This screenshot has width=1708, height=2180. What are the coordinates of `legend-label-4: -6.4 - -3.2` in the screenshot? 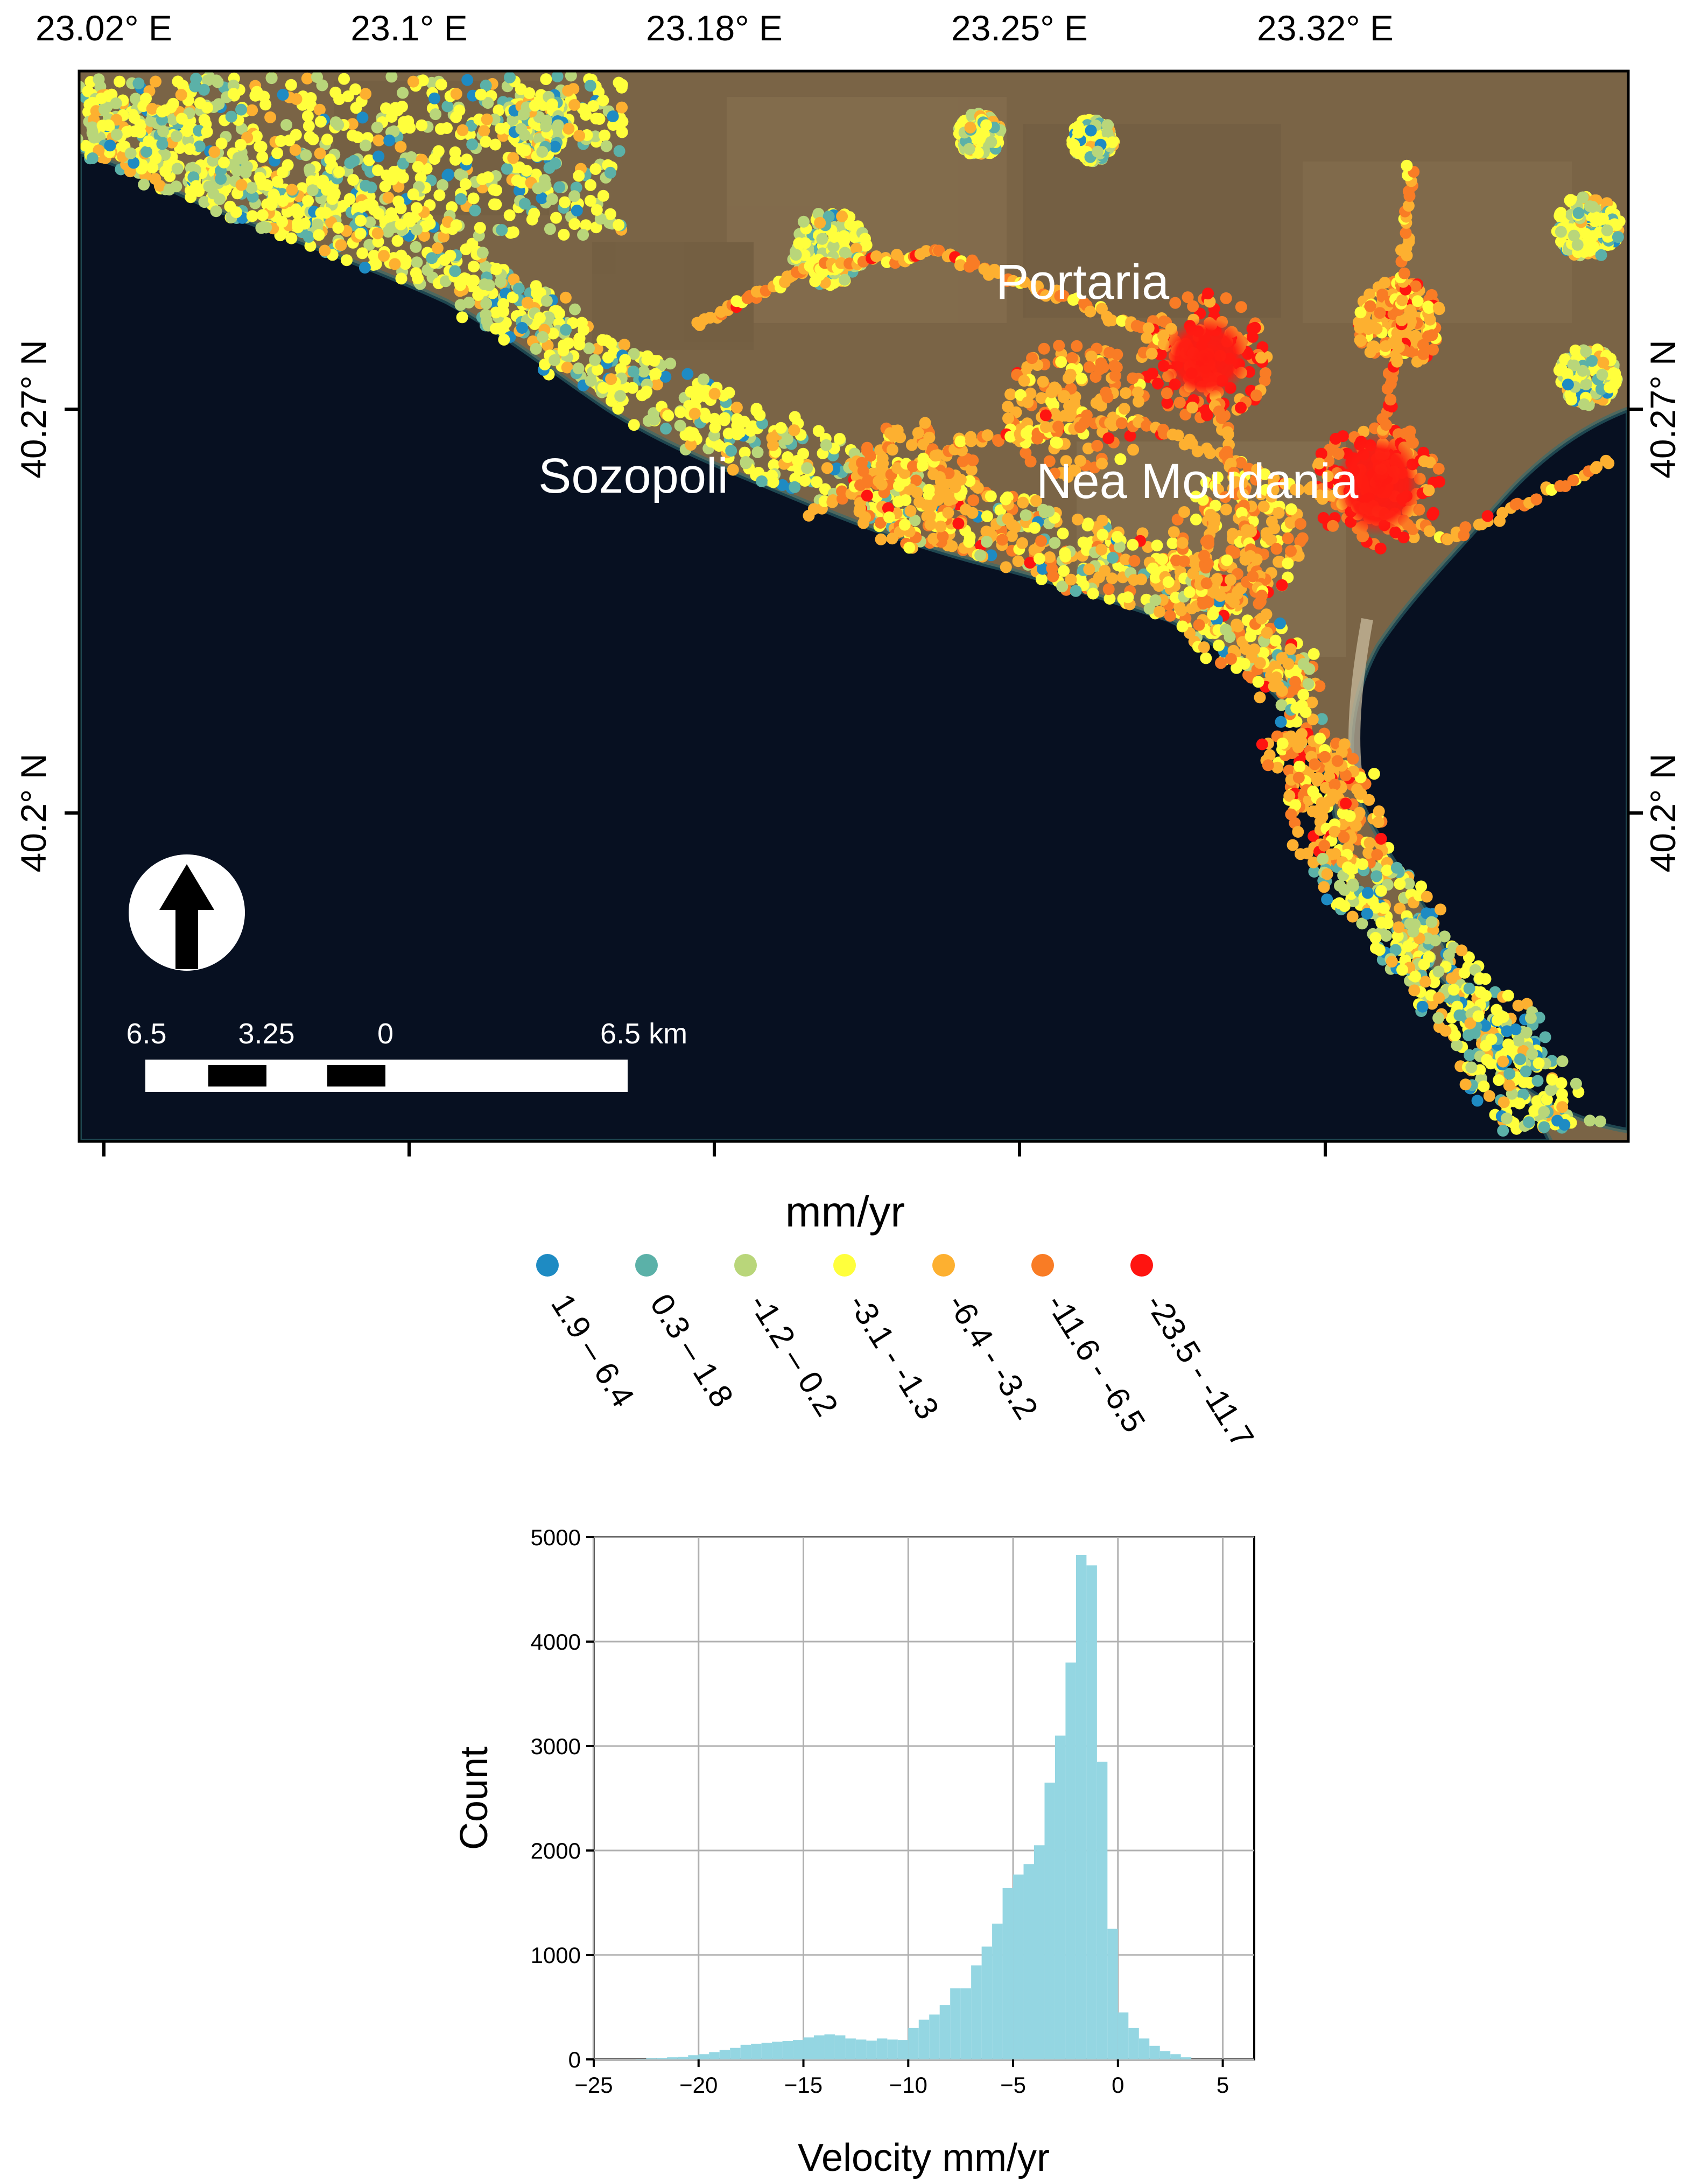 It's located at (992, 1356).